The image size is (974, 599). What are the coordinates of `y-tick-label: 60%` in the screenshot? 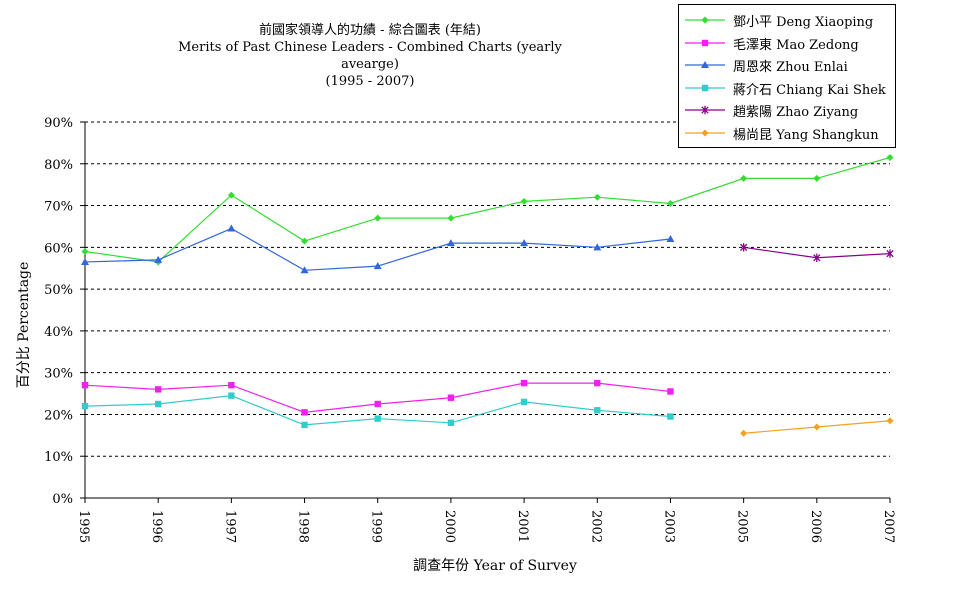 It's located at (58, 248).